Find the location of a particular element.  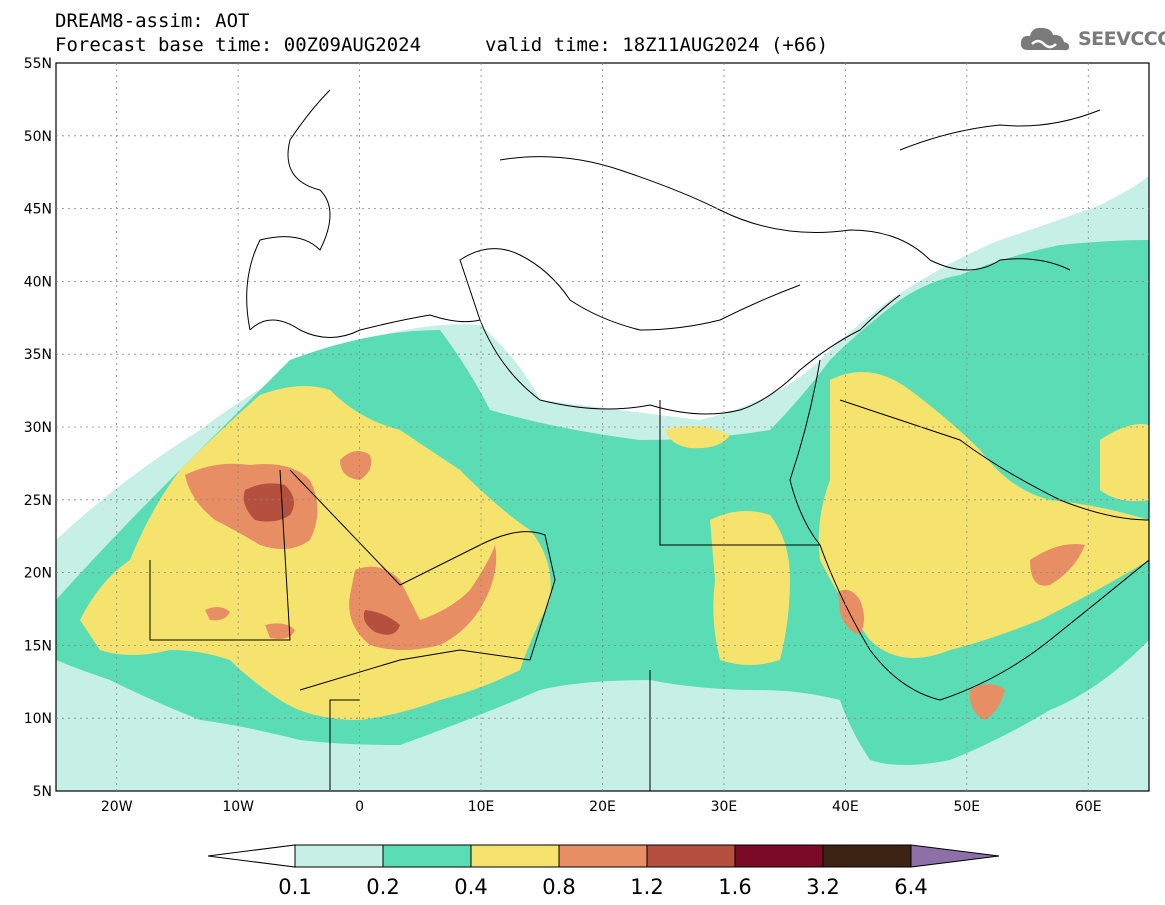

colorbar-label: 1.2 is located at coordinates (646, 887).